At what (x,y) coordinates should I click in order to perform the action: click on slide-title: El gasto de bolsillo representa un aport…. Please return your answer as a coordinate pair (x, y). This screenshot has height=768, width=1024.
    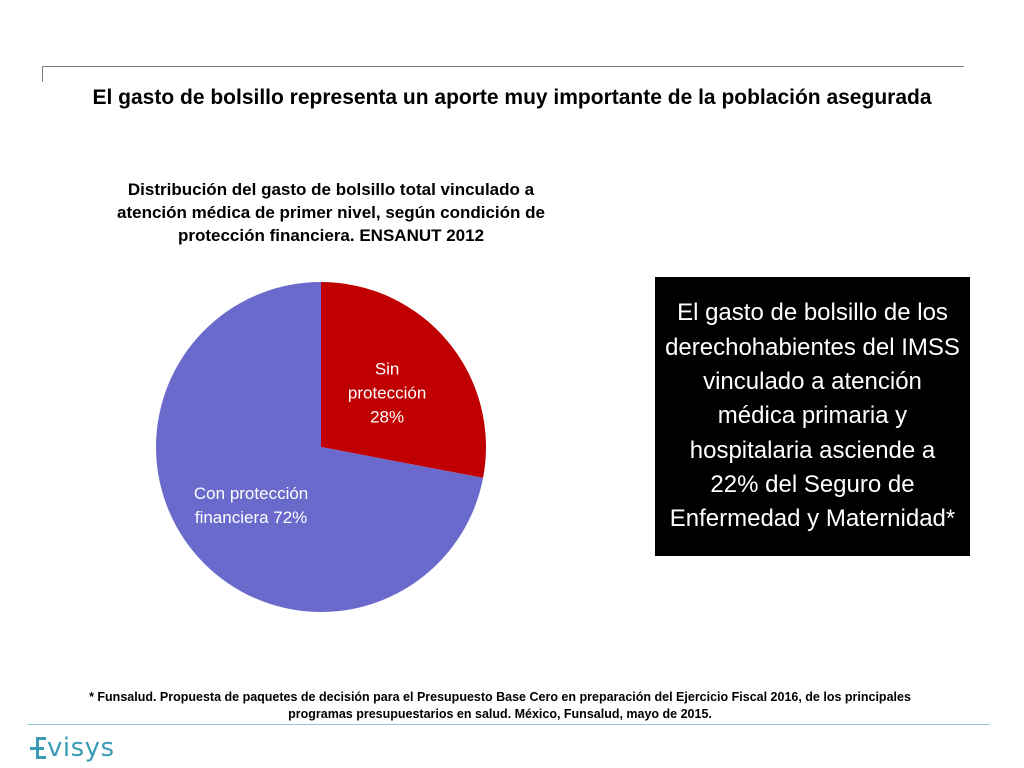
    Looking at the image, I should click on (512, 97).